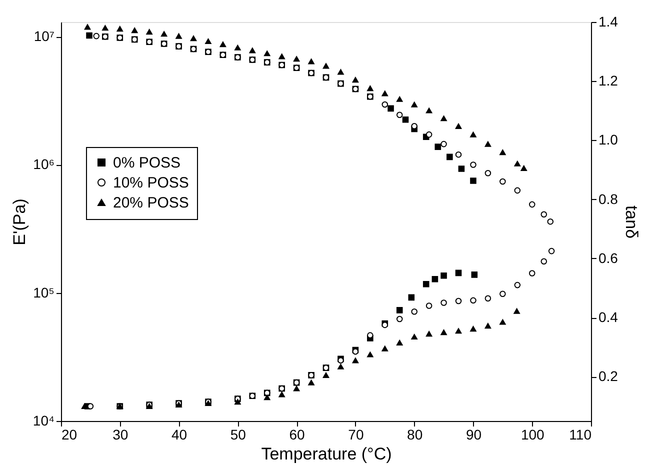  Describe the element at coordinates (43, 420) in the screenshot. I see `y-tick-label: 10⁴` at that location.